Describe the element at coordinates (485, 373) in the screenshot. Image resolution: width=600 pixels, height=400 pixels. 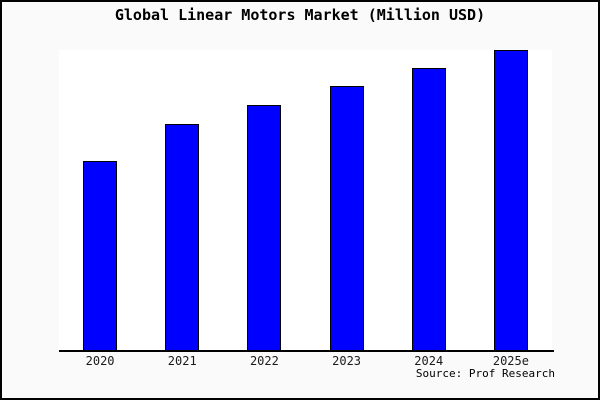
I see `source-label: Source: Prof Research` at that location.